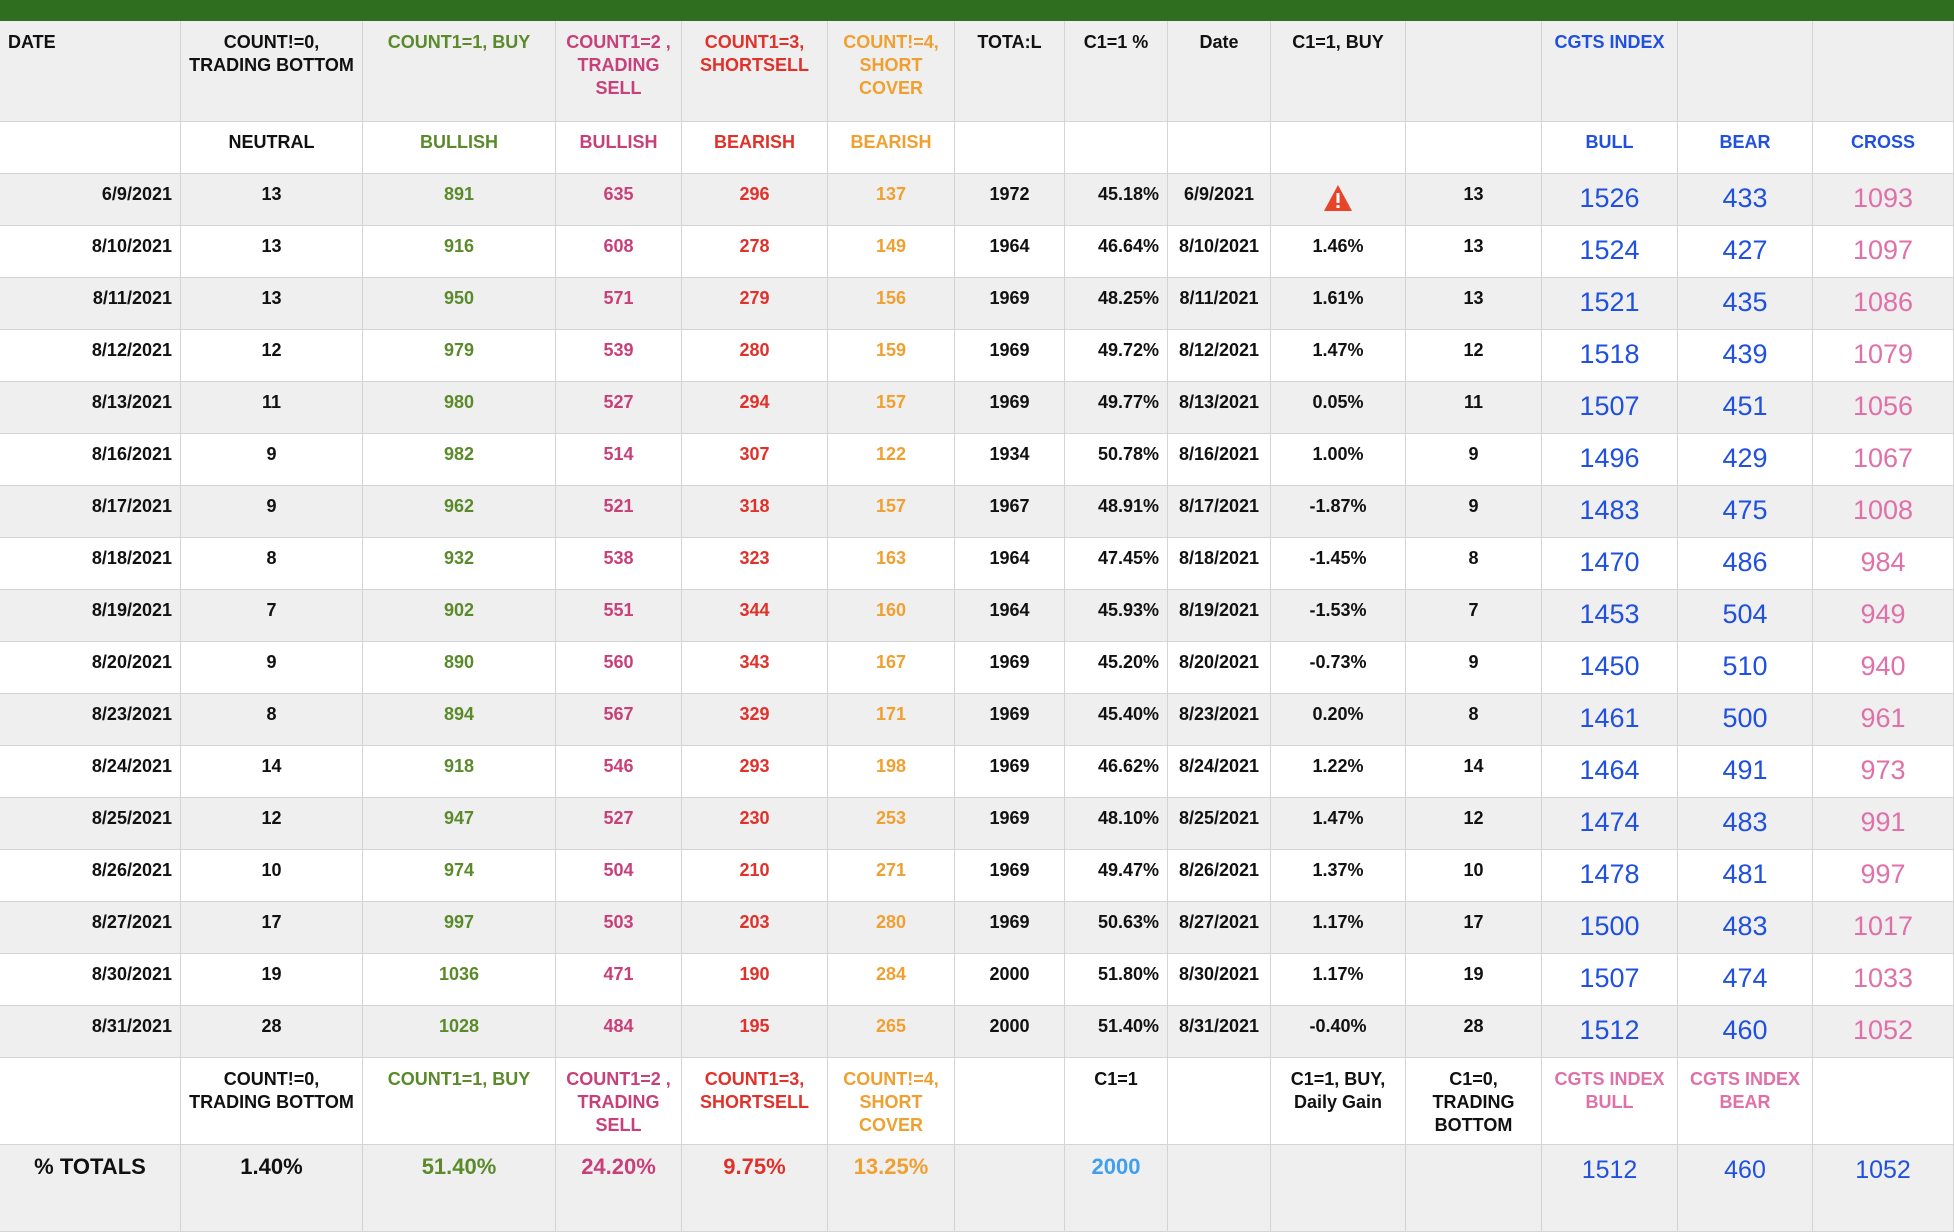 Image resolution: width=1954 pixels, height=1232 pixels. What do you see at coordinates (90, 772) in the screenshot?
I see `data-cell: 8/24/2021` at bounding box center [90, 772].